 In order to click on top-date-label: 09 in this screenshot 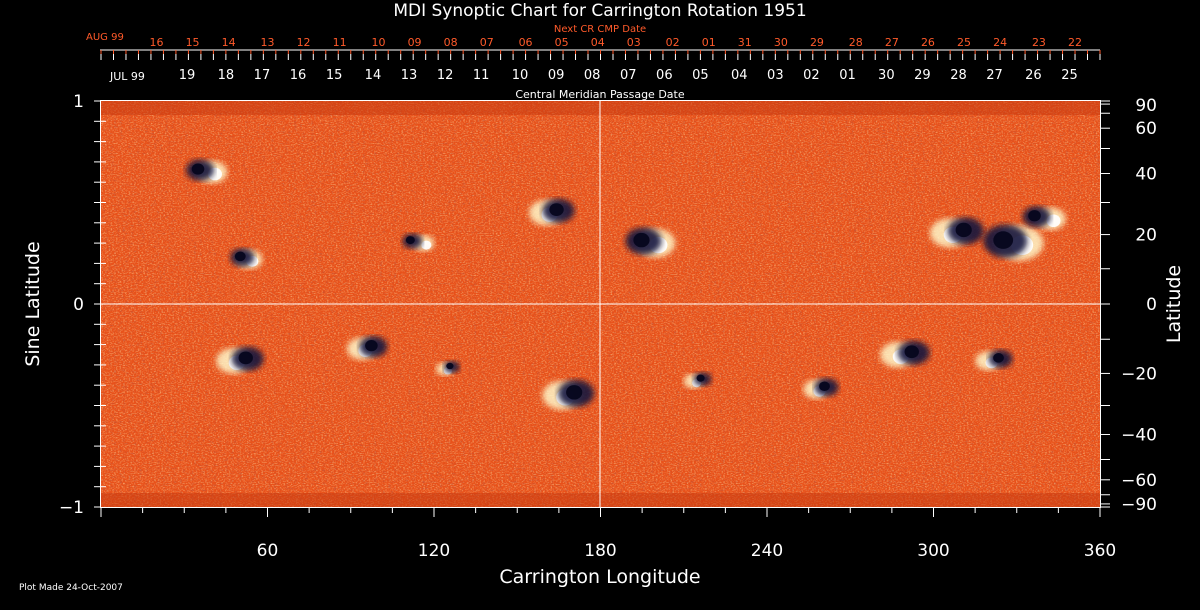, I will do `click(415, 42)`.